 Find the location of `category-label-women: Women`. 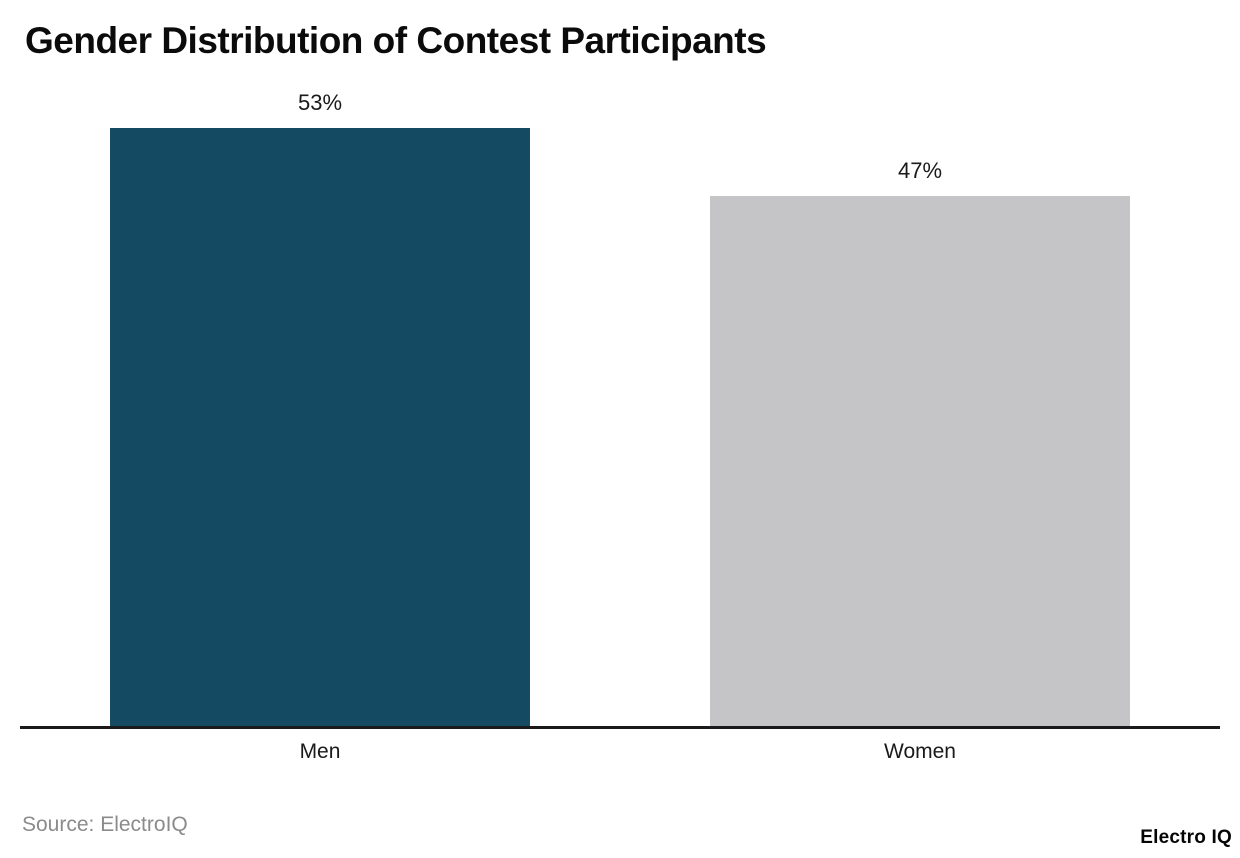

category-label-women: Women is located at coordinates (920, 751).